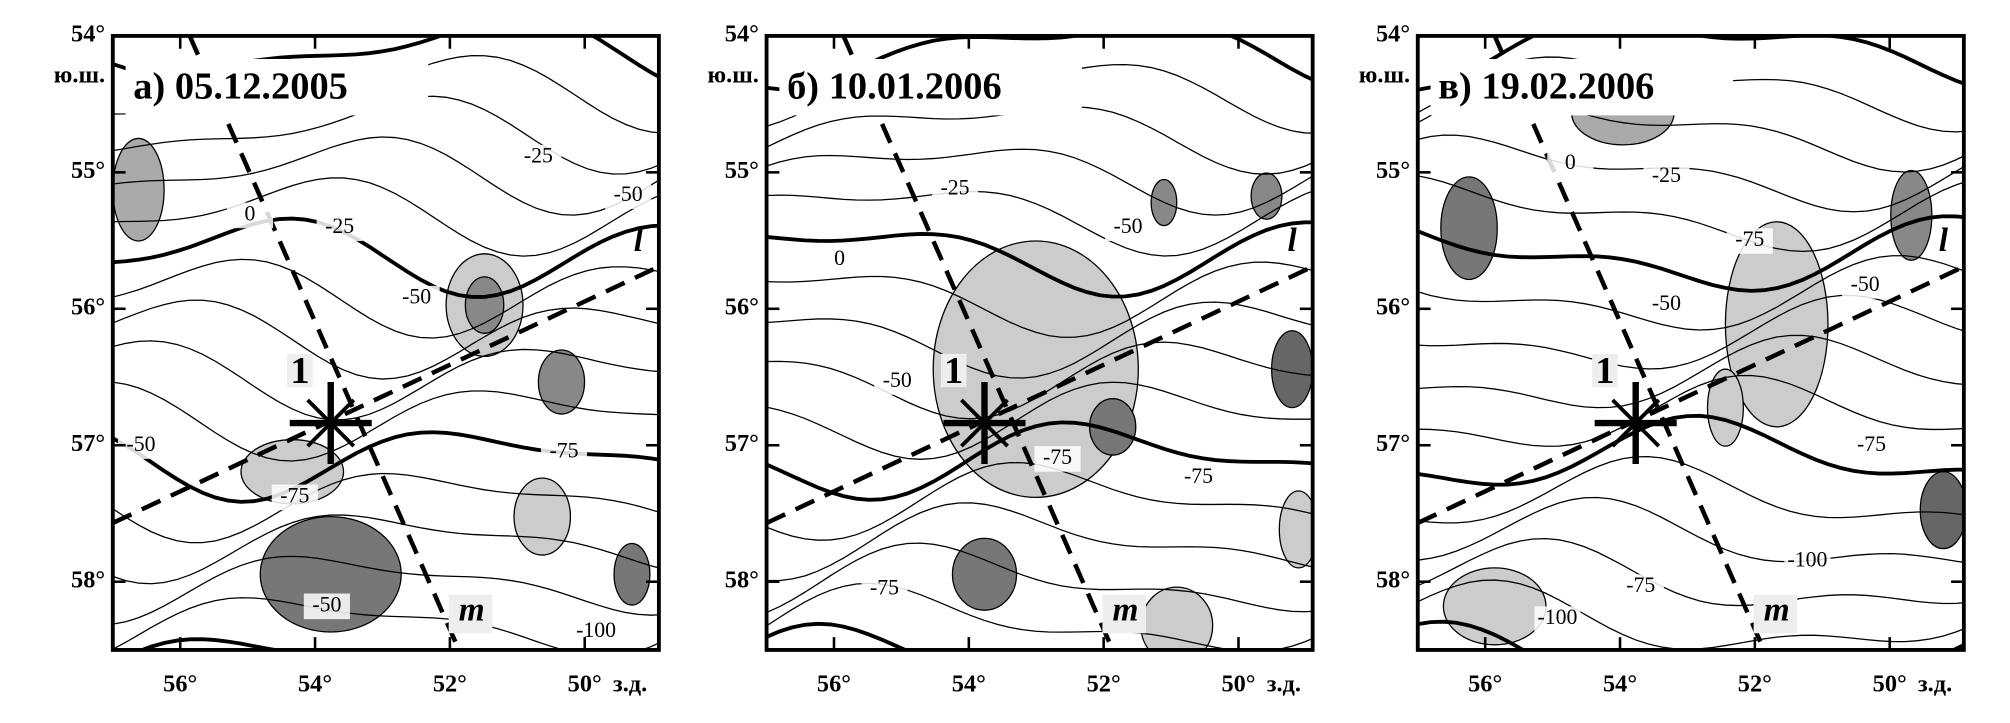  Describe the element at coordinates (742, 443) in the screenshot. I see `lat-label: 57°` at that location.